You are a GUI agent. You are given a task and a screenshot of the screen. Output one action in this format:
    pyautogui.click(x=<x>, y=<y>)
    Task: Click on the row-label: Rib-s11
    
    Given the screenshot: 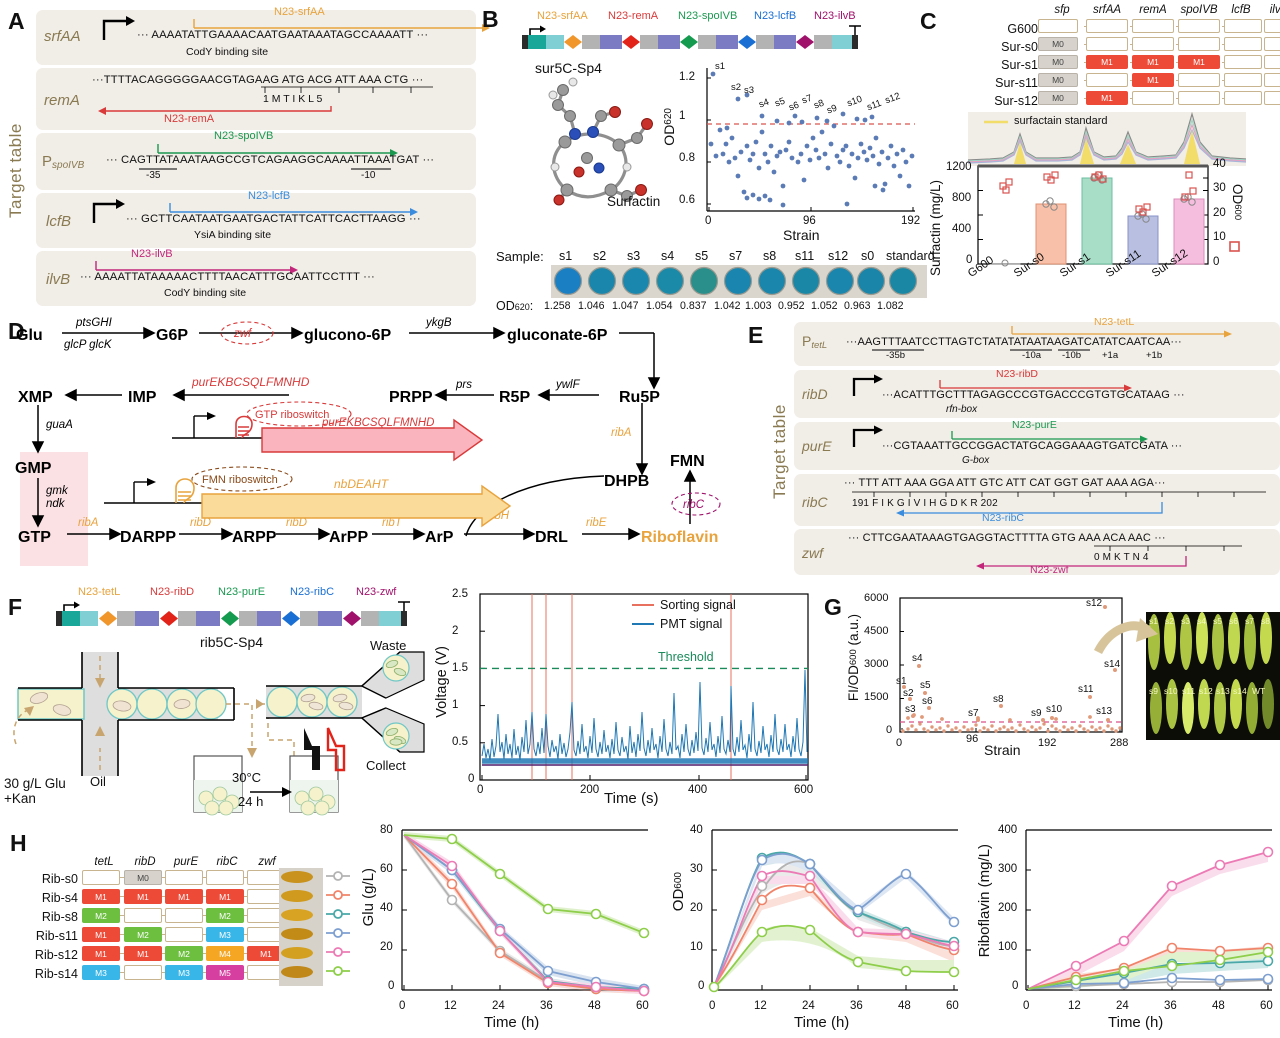 What is the action you would take?
    pyautogui.click(x=56, y=936)
    